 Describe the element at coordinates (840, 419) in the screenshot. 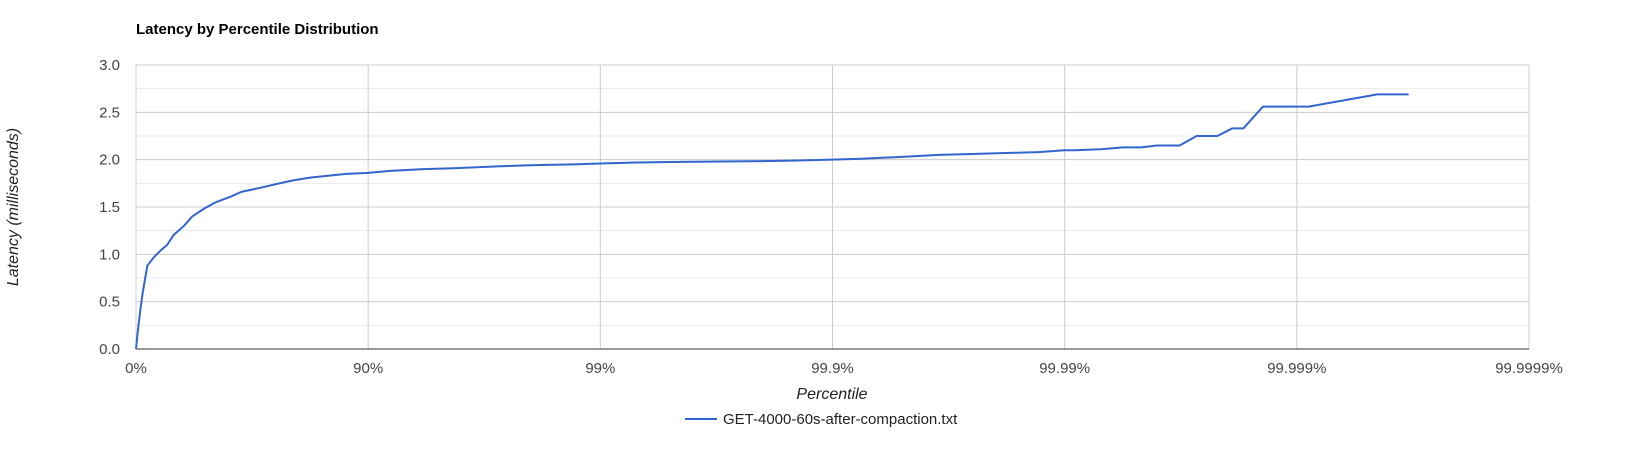

I see `legend-label: GET-4000-60s-after-compaction.txt` at that location.